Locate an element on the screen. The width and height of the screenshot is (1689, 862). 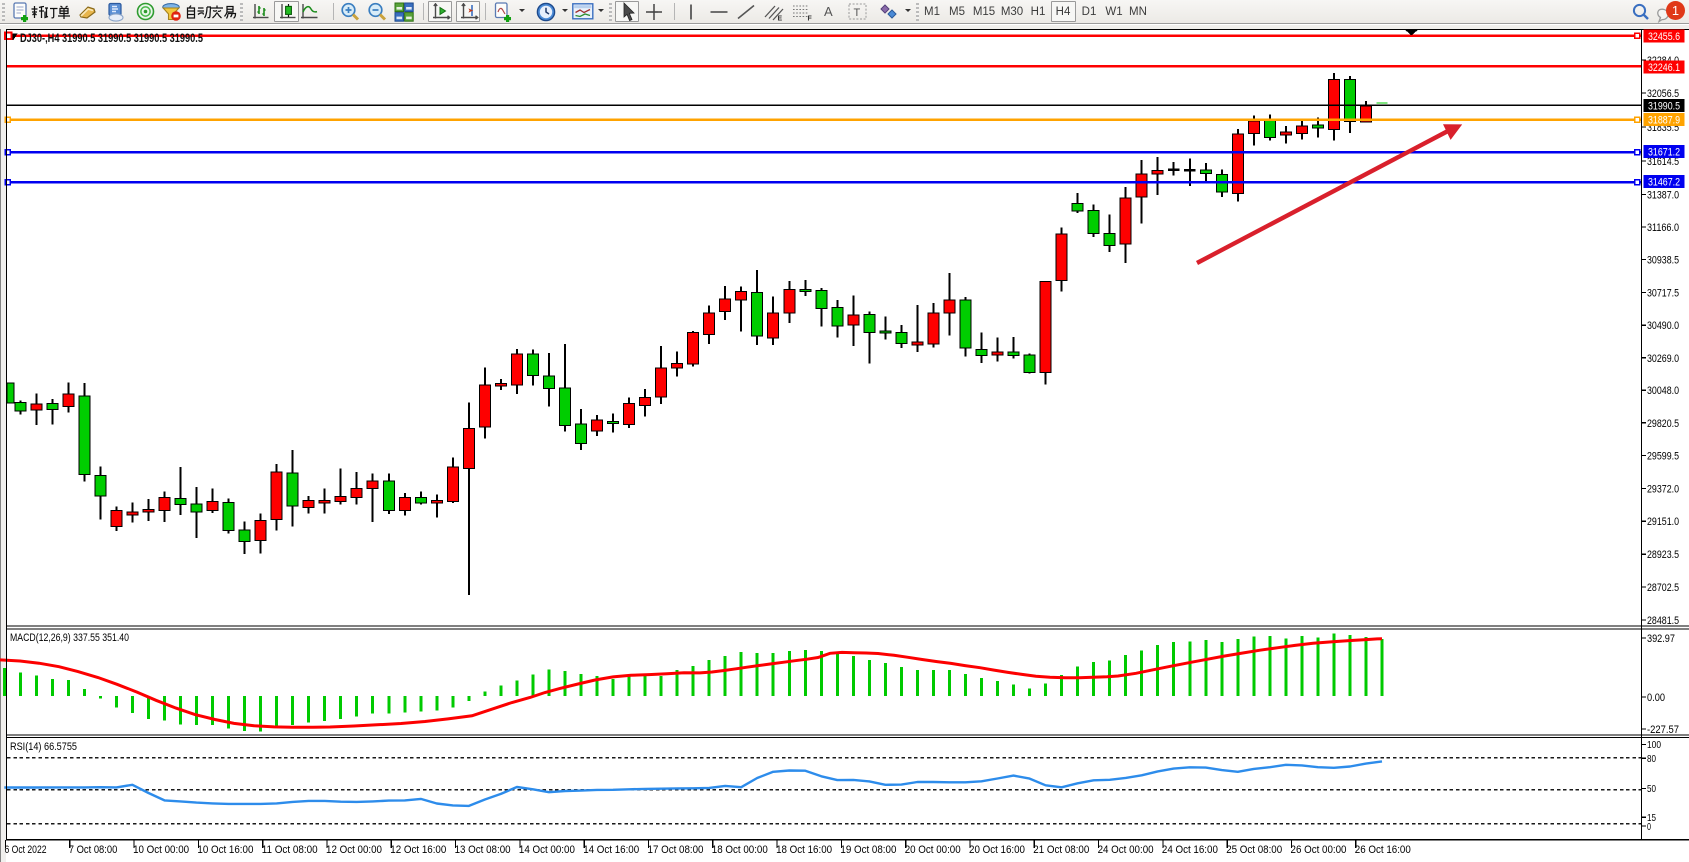
svg-text: 80 is located at coordinates (1651, 759).